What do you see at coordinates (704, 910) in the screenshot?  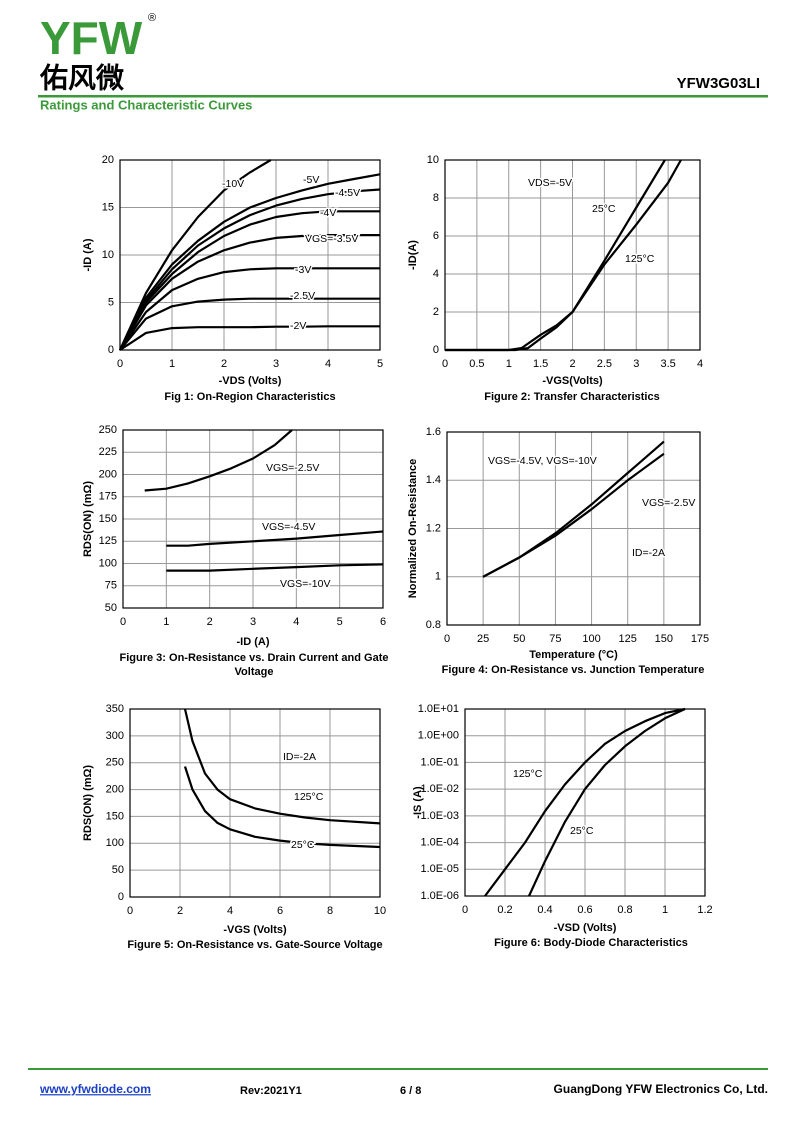 I see `x-tick-label: 1.2` at bounding box center [704, 910].